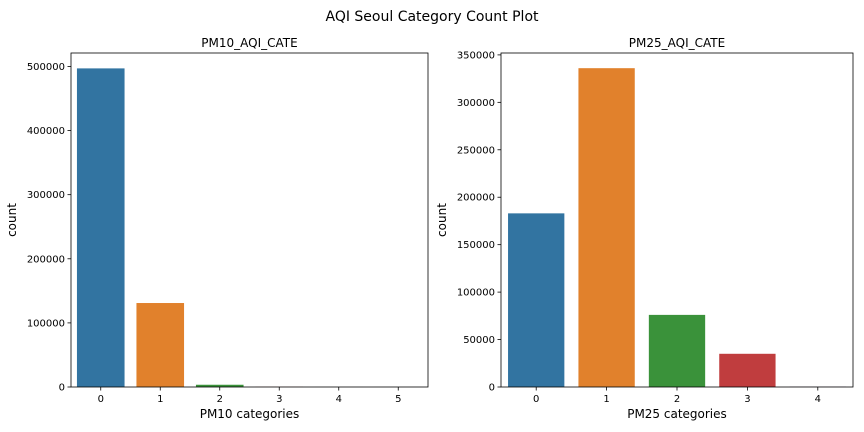 This screenshot has width=864, height=432. Describe the element at coordinates (476, 198) in the screenshot. I see `pm25-ytick-label: 200000` at that location.